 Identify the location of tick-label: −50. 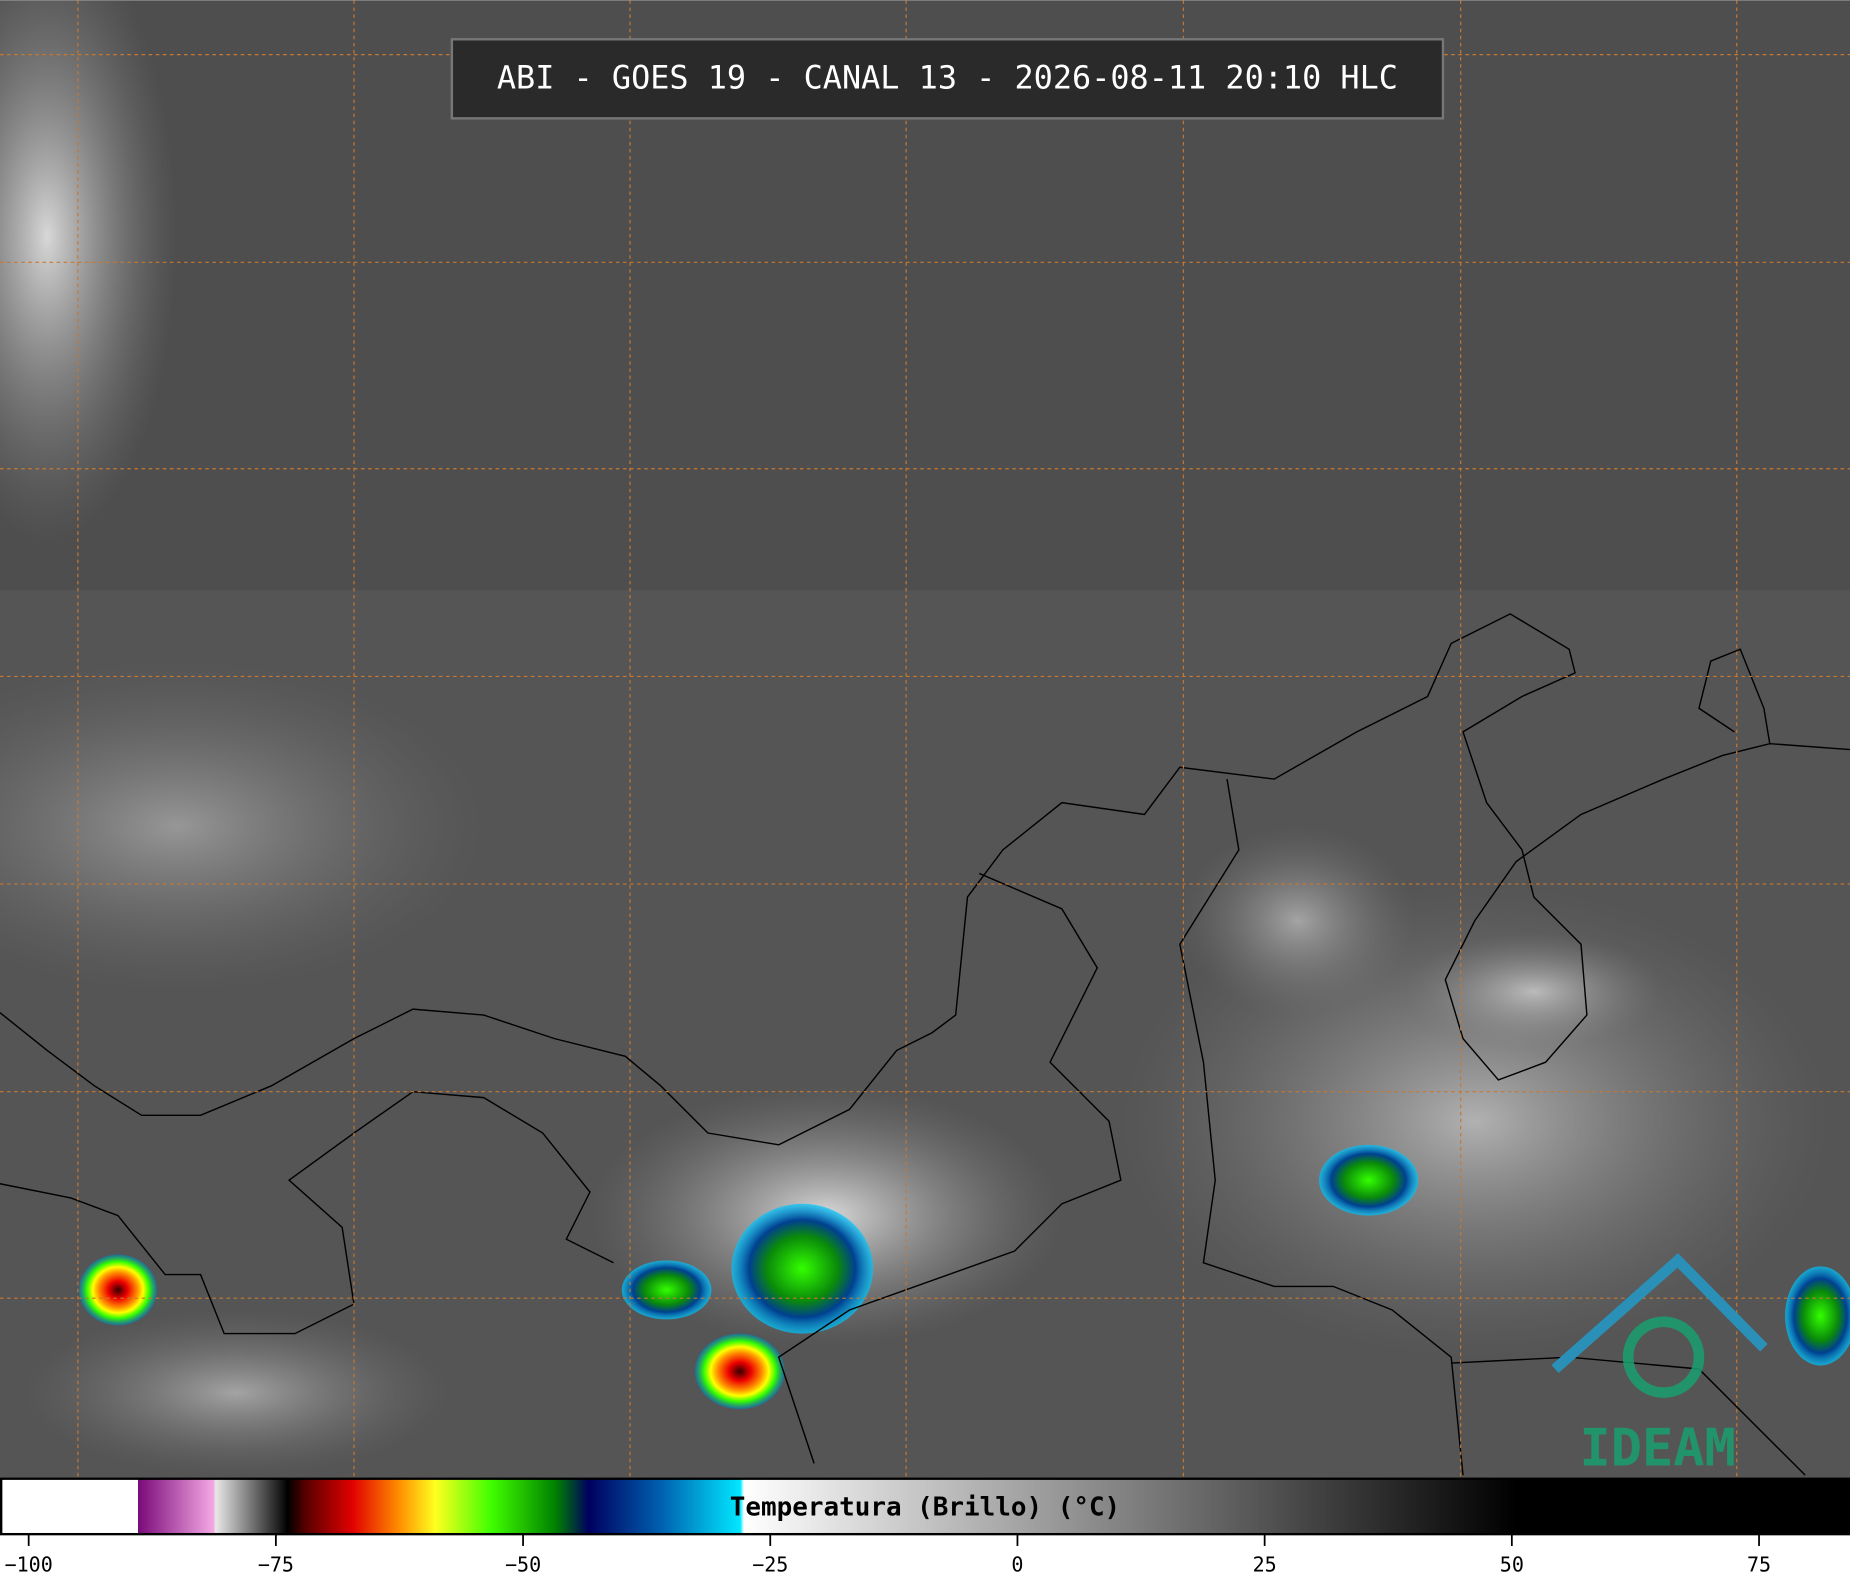
(523, 1565).